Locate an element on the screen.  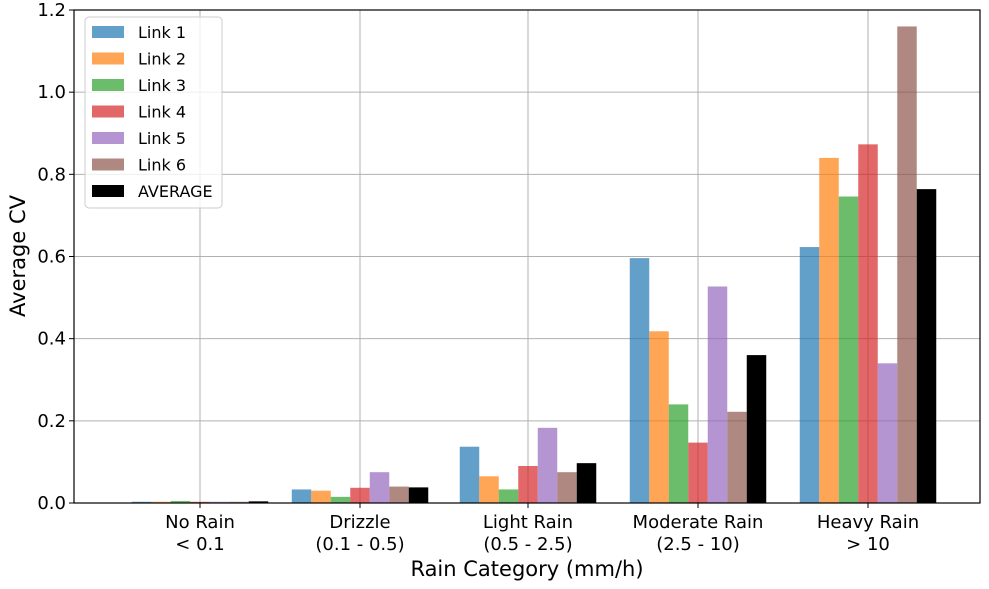
y-tick-label: 0.8 is located at coordinates (51, 174).